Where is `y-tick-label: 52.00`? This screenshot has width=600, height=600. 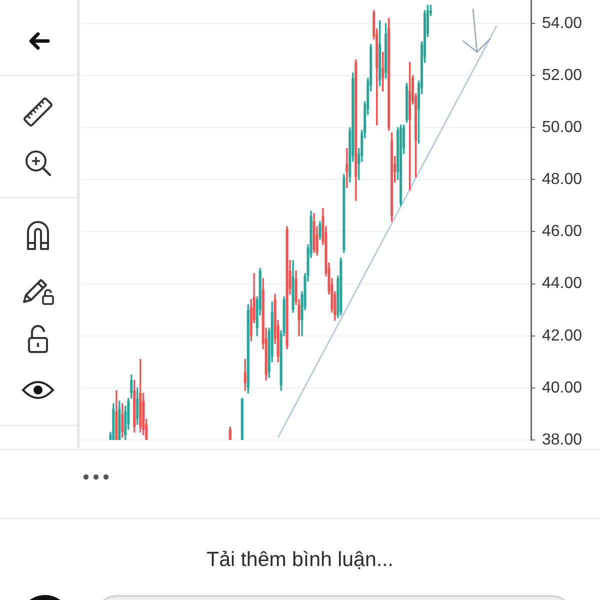
y-tick-label: 52.00 is located at coordinates (562, 75).